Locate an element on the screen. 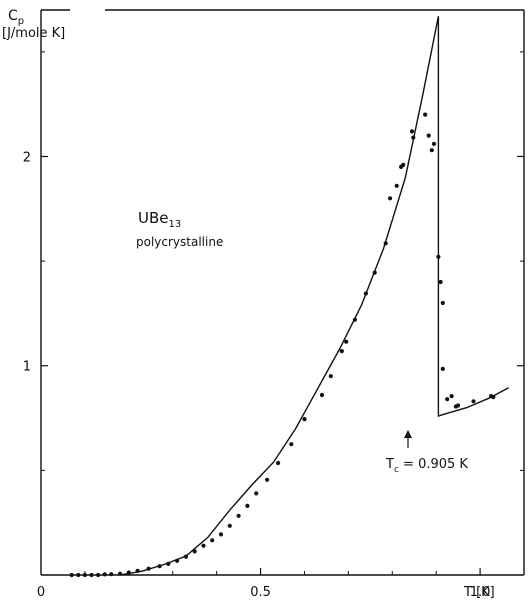  x-tick-label: 0 is located at coordinates (41, 592).